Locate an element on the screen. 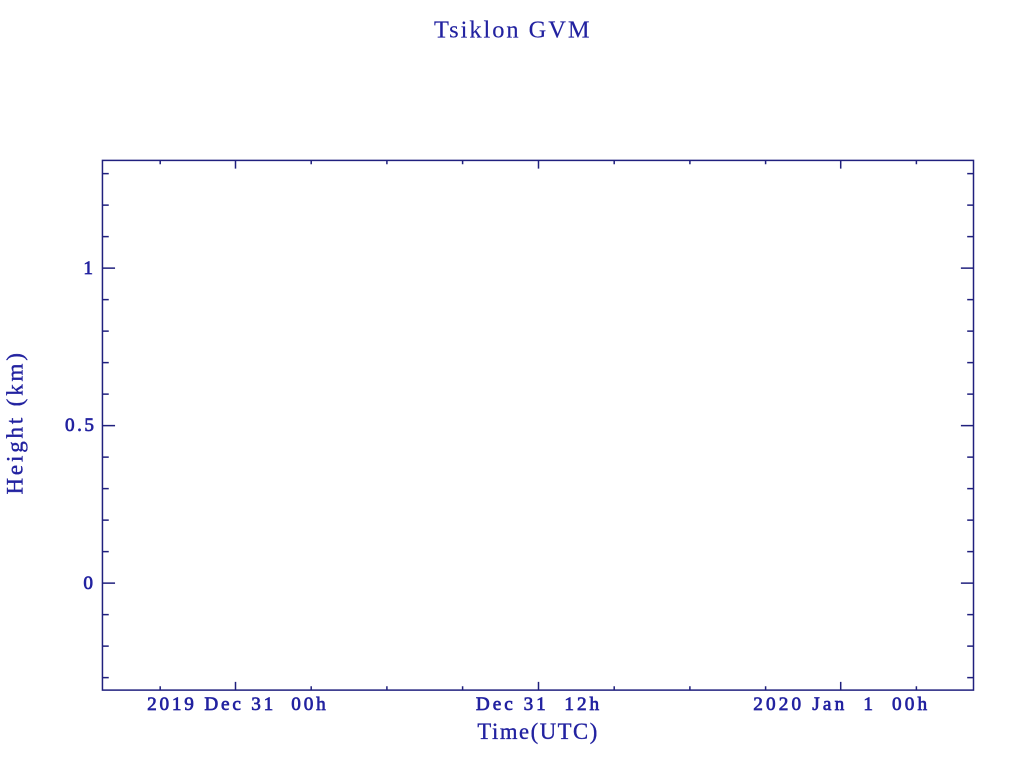  svg-text: 2020 Jan 1 00h is located at coordinates (840, 704).